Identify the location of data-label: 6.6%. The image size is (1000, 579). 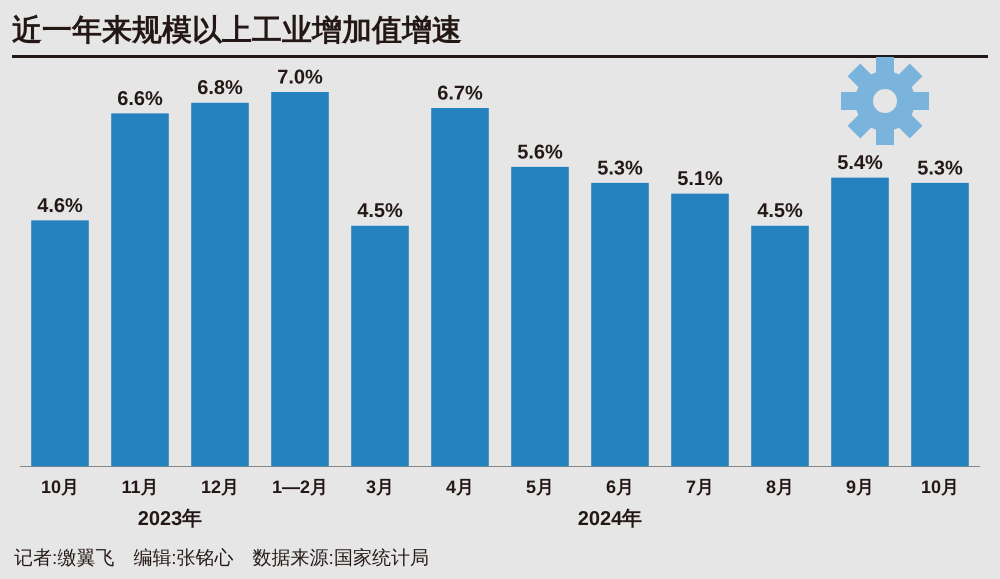
(140, 99).